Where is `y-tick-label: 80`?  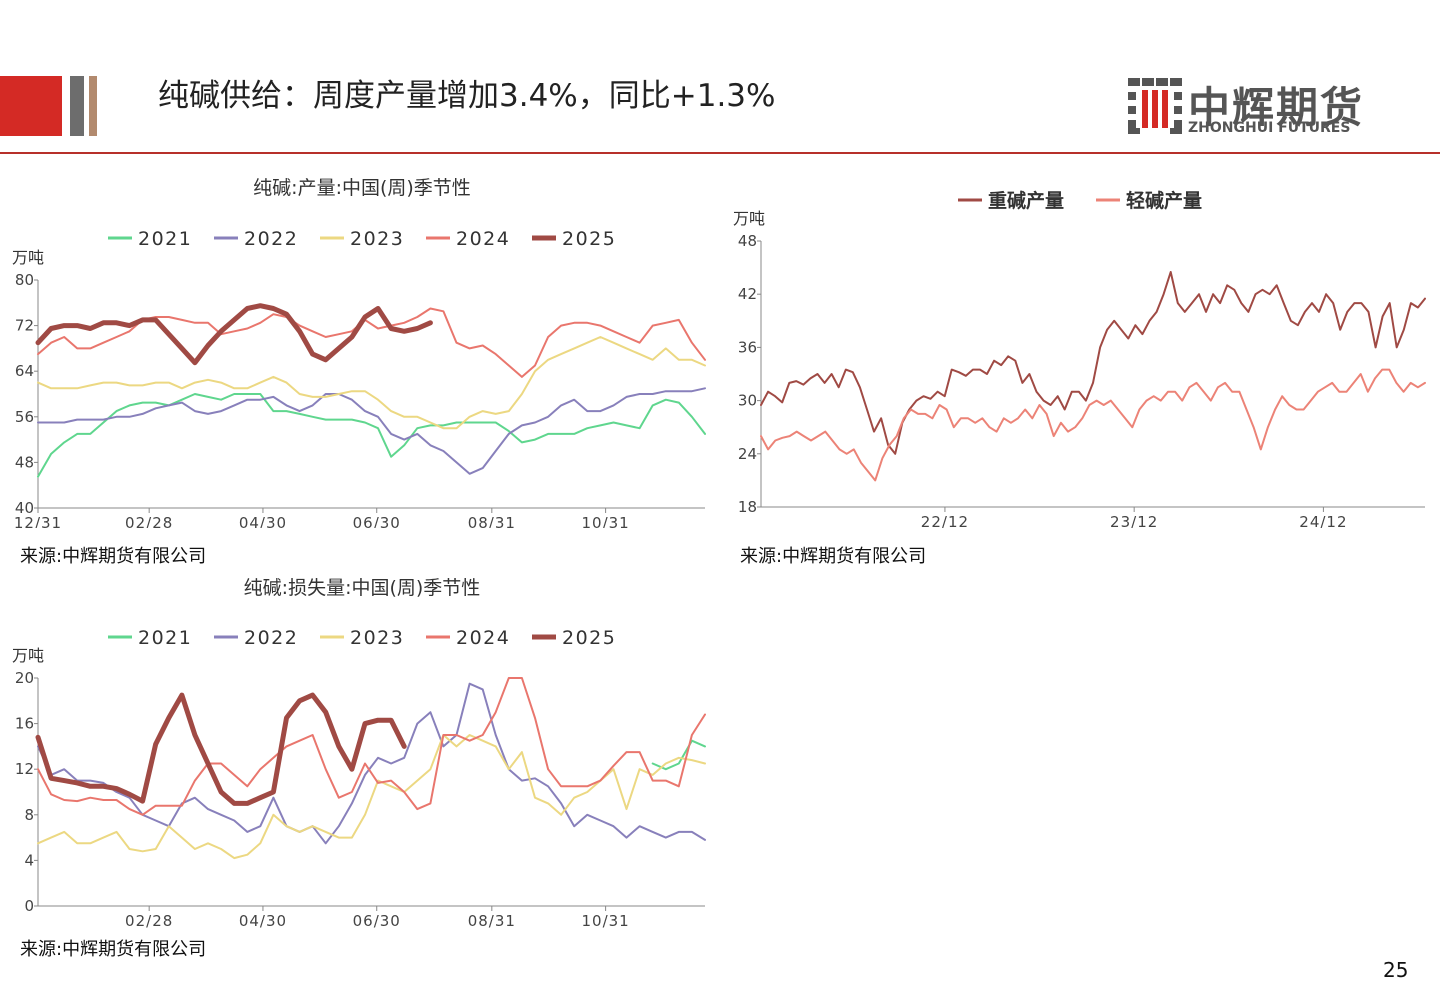
y-tick-label: 80 is located at coordinates (24, 280).